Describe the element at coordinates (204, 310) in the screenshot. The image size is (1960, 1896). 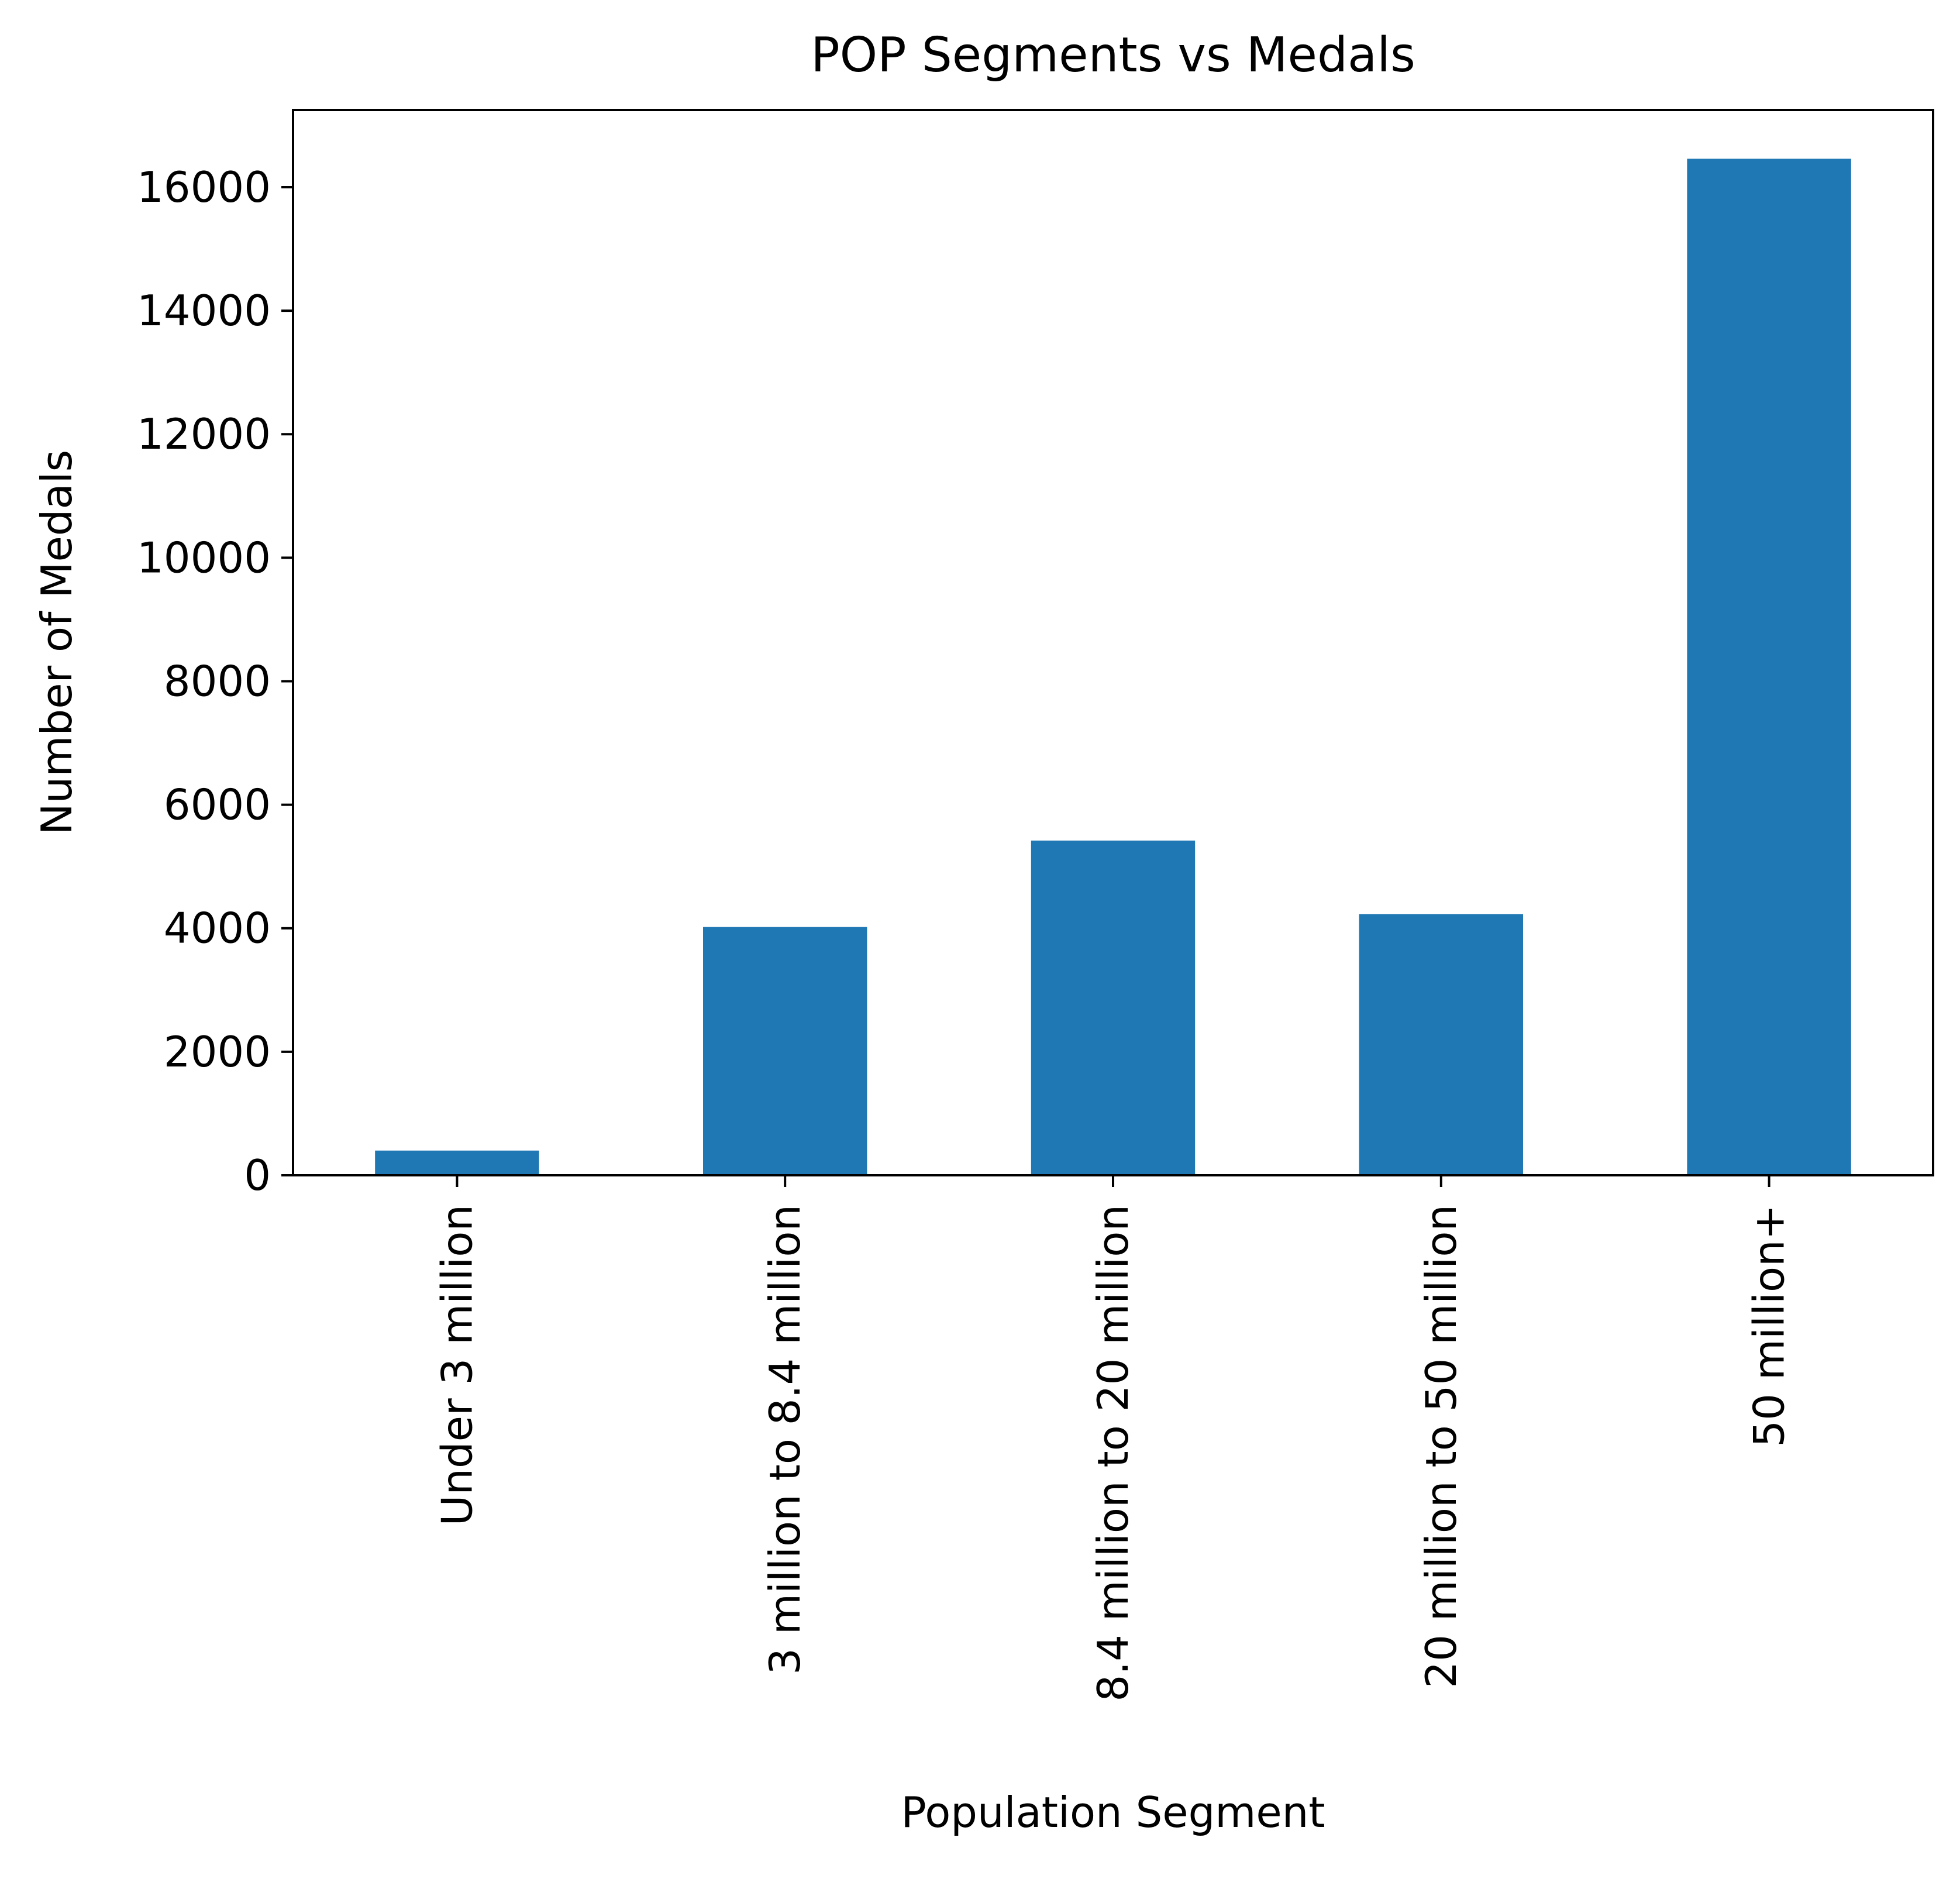
I see `y-tick-label-14000: 14000` at that location.